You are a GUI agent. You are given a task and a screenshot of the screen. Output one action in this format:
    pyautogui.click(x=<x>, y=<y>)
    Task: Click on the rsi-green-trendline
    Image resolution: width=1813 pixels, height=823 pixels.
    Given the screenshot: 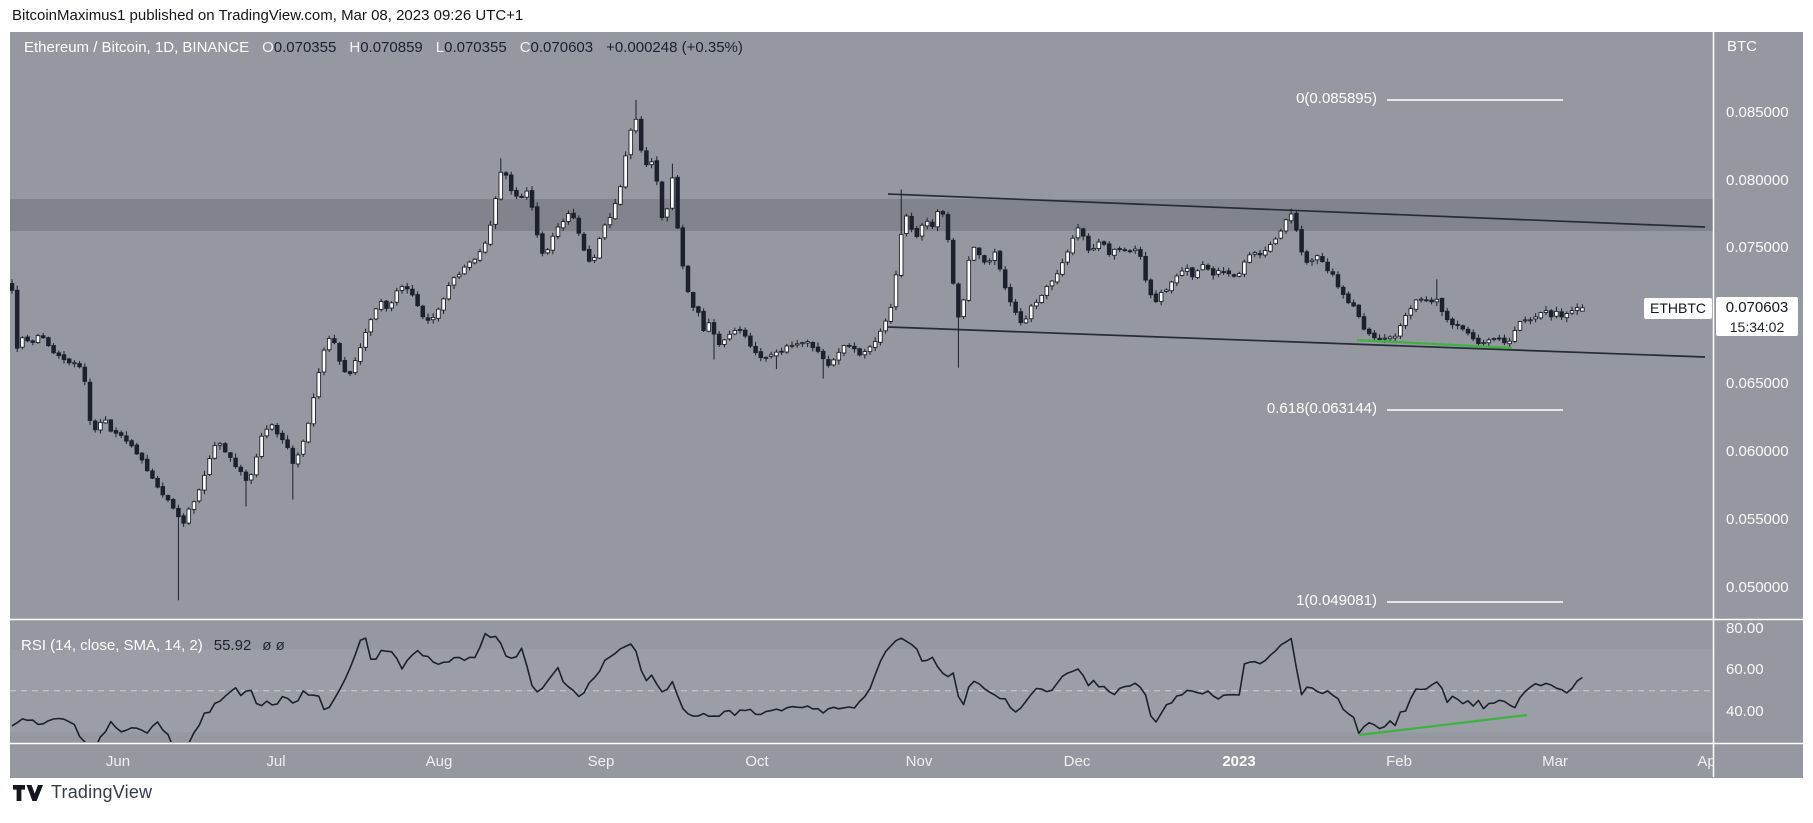 What is the action you would take?
    pyautogui.click(x=1443, y=725)
    